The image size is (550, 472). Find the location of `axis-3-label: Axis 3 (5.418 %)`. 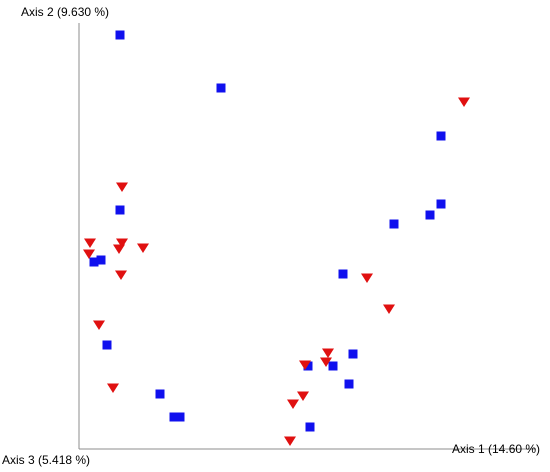

axis-3-label: Axis 3 (5.418 %) is located at coordinates (46, 460).